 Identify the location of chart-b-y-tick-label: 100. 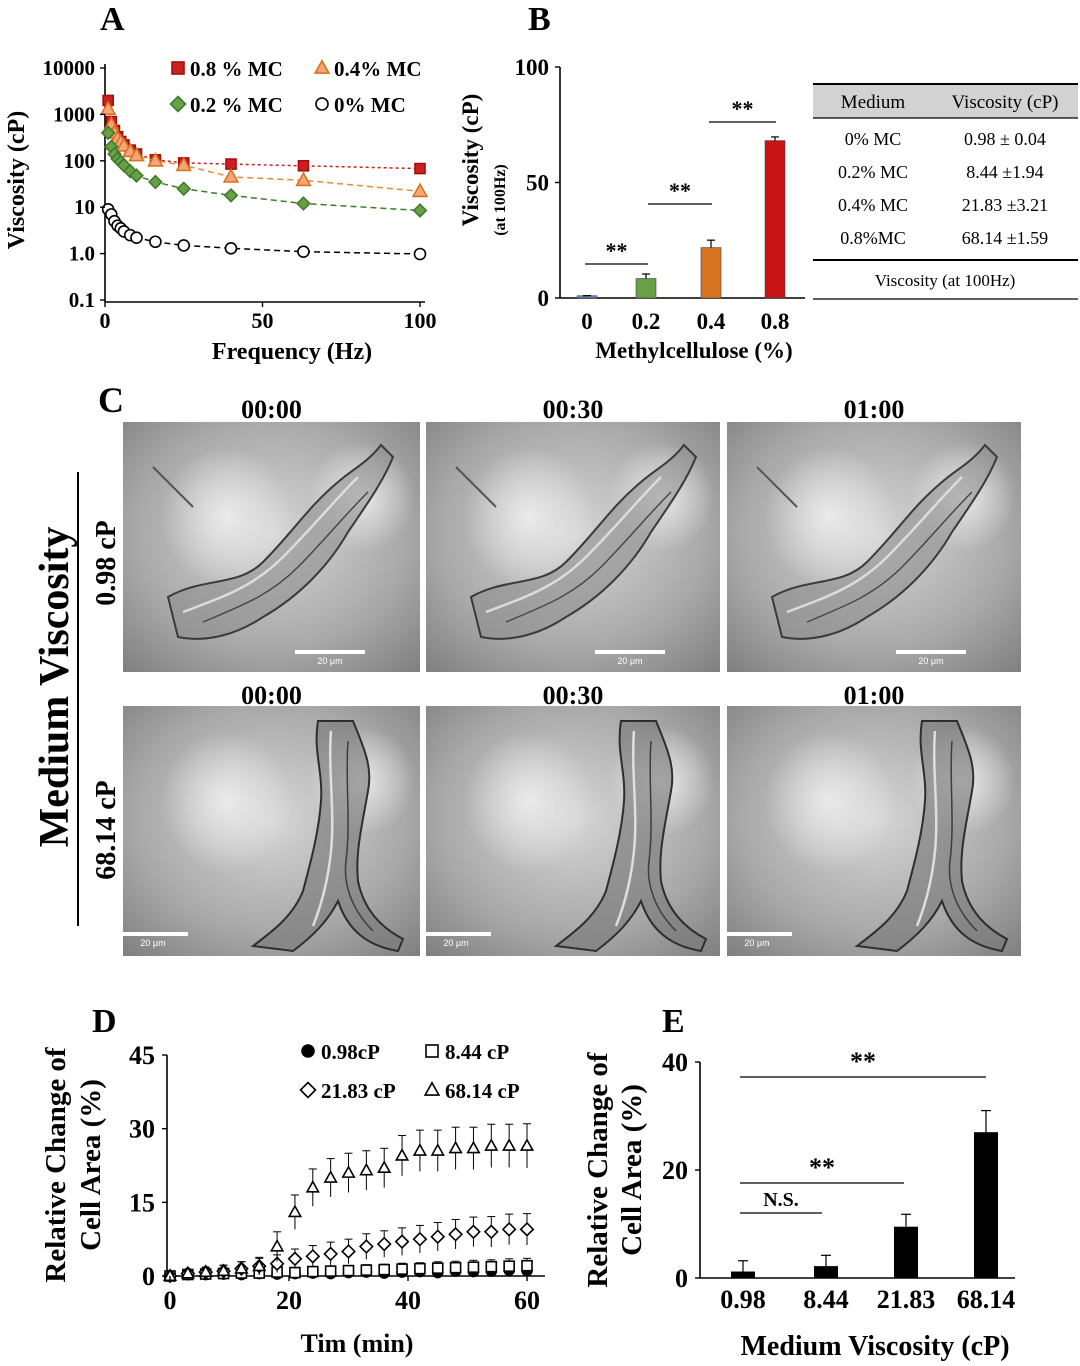
(532, 67).